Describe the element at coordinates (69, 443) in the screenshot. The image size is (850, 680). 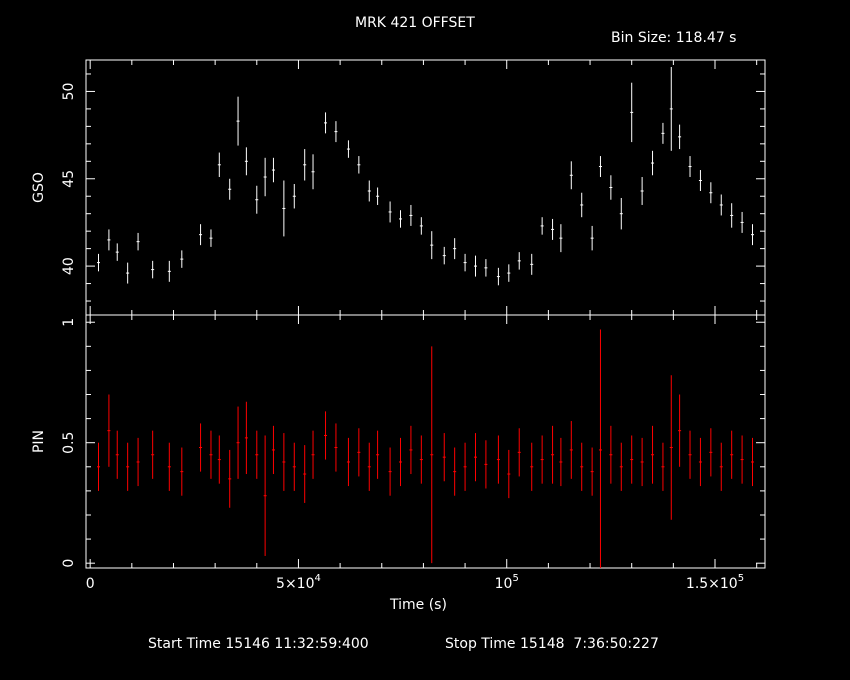
I see `pin-y-tick-label: 0.5` at that location.